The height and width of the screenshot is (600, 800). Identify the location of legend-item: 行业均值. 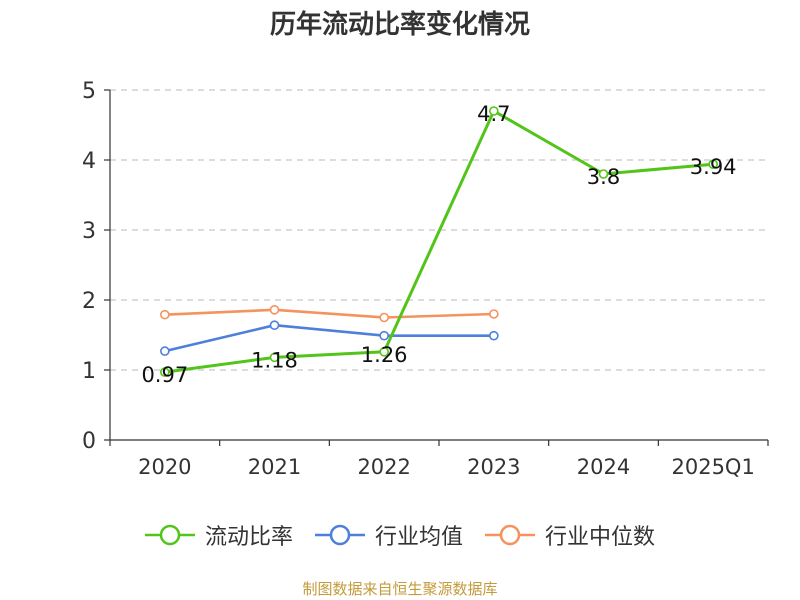
(388, 535).